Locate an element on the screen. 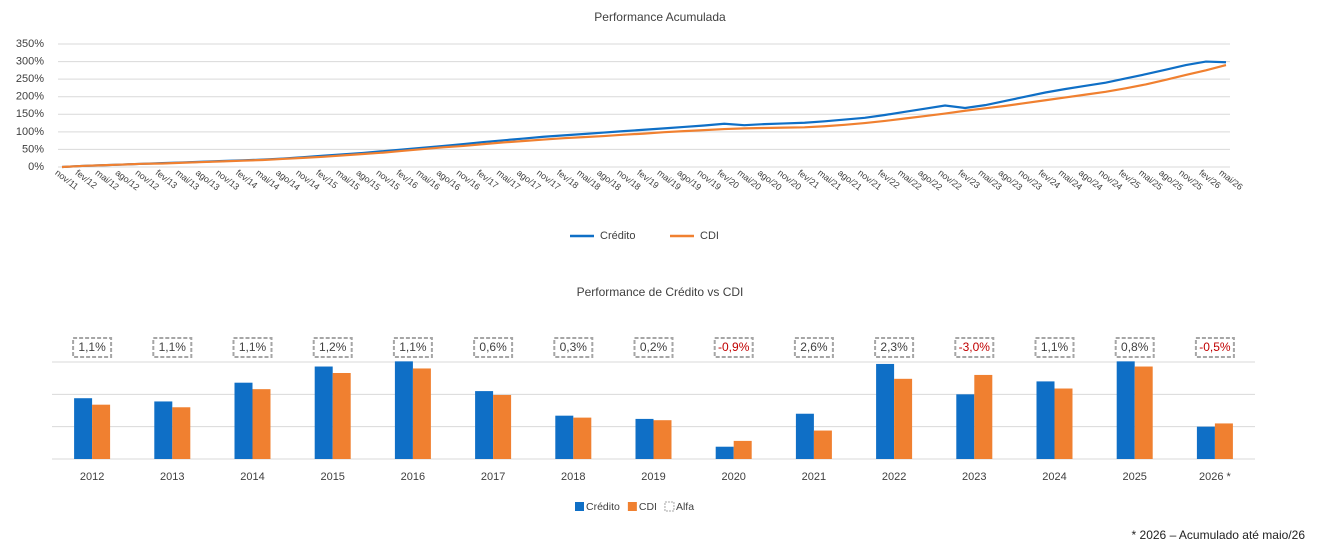  x-tick-label: 2014 is located at coordinates (252, 477).